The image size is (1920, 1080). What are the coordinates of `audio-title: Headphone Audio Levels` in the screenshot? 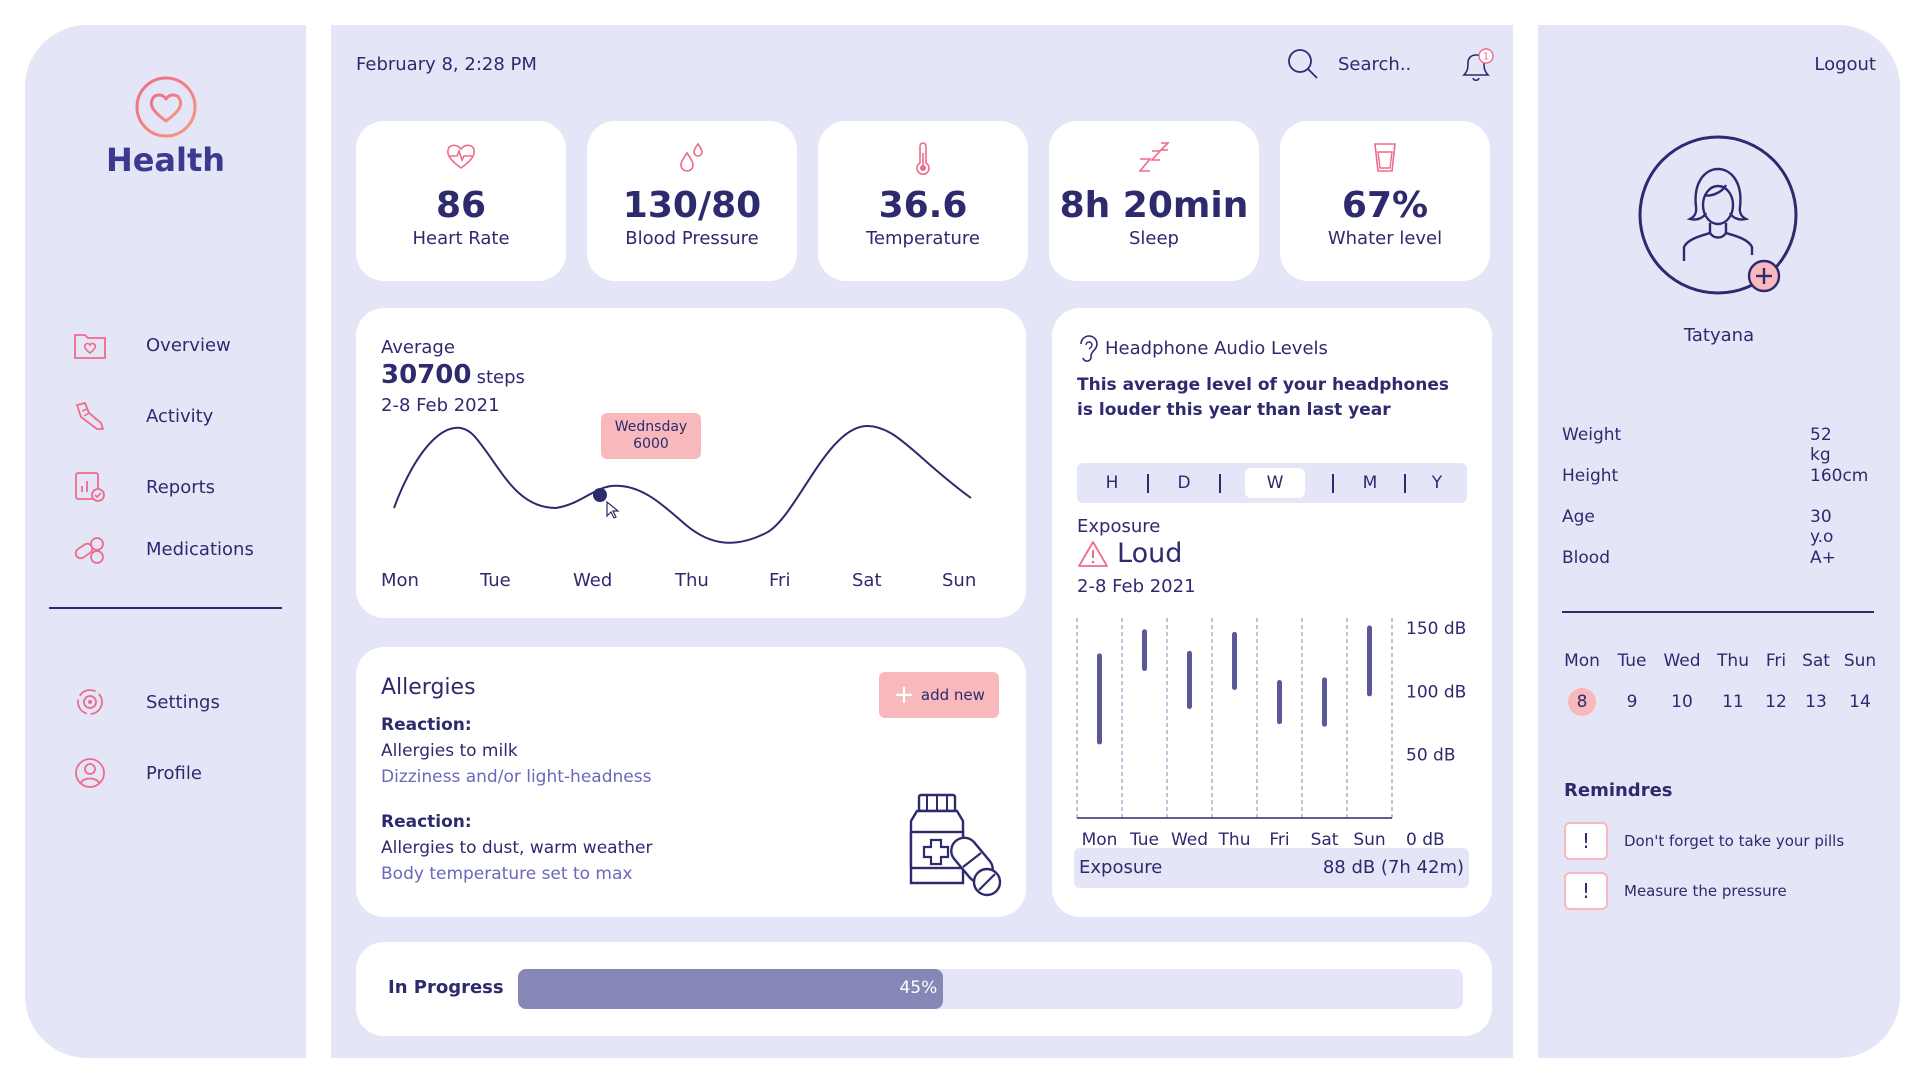 It's located at (1216, 348).